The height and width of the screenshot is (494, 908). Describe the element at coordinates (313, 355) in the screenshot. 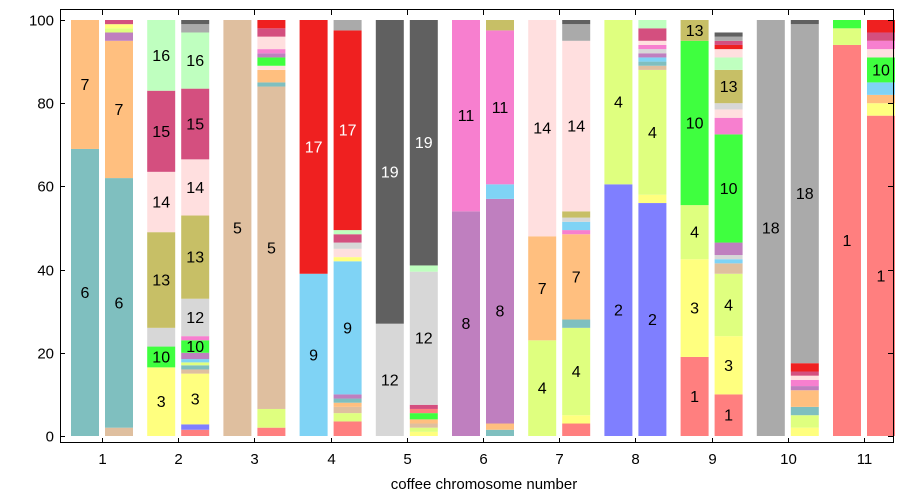

I see `segment-label: 9` at that location.